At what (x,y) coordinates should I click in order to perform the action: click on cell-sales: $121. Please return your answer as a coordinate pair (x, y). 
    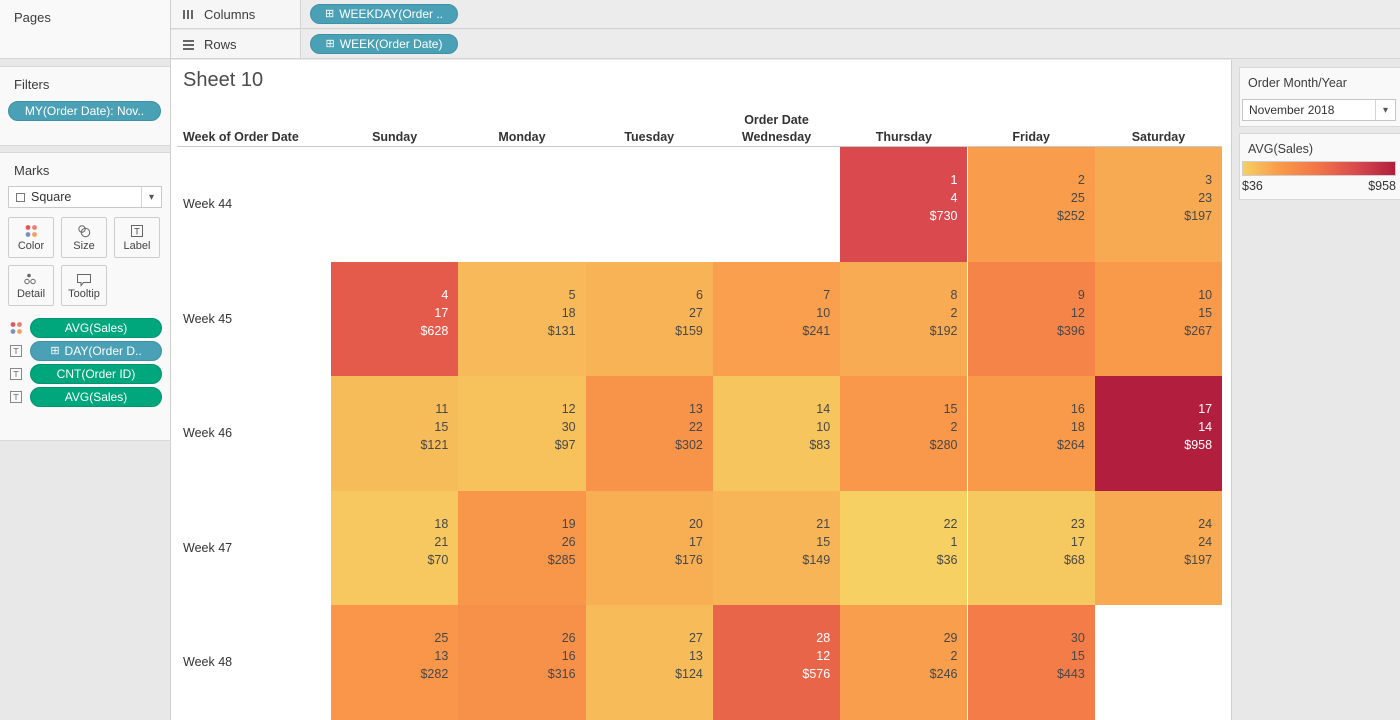
    Looking at the image, I should click on (434, 445).